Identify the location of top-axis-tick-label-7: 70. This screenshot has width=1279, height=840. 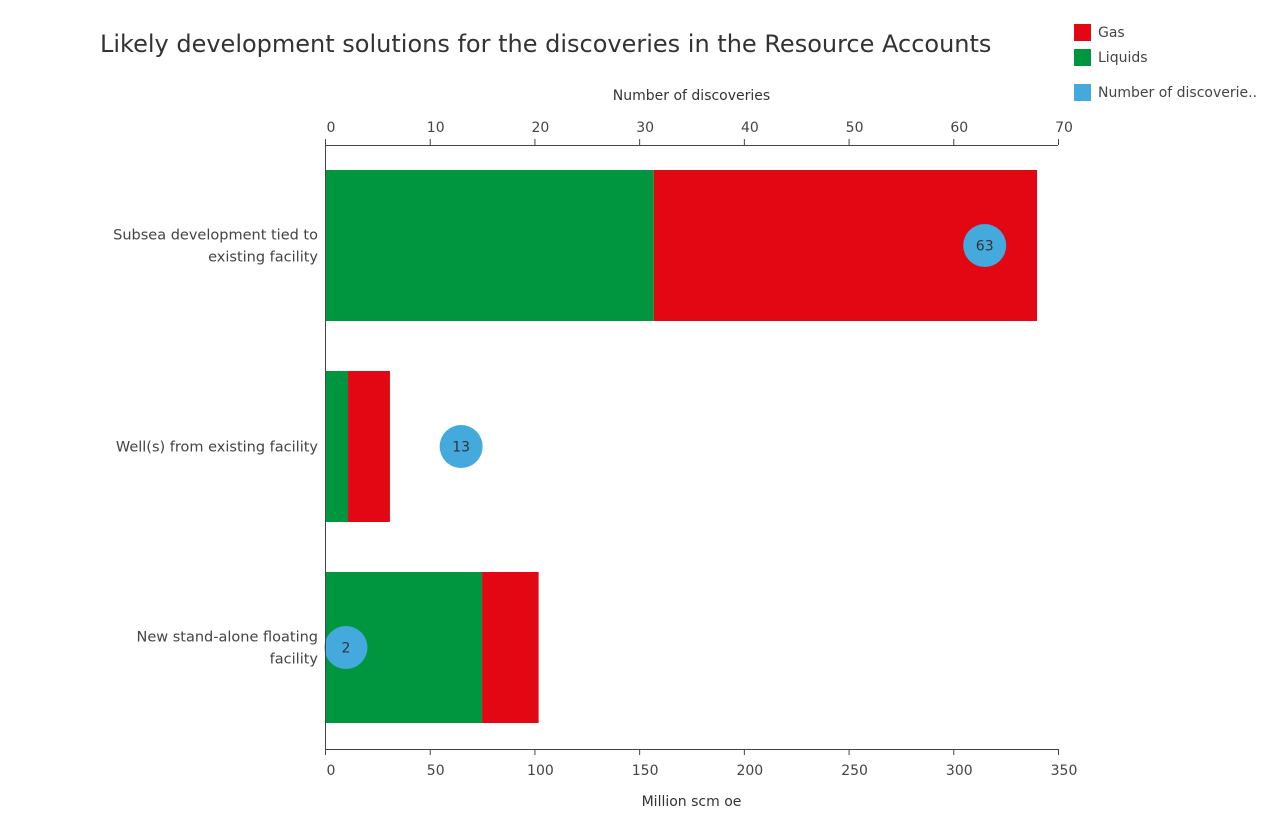
(1064, 128).